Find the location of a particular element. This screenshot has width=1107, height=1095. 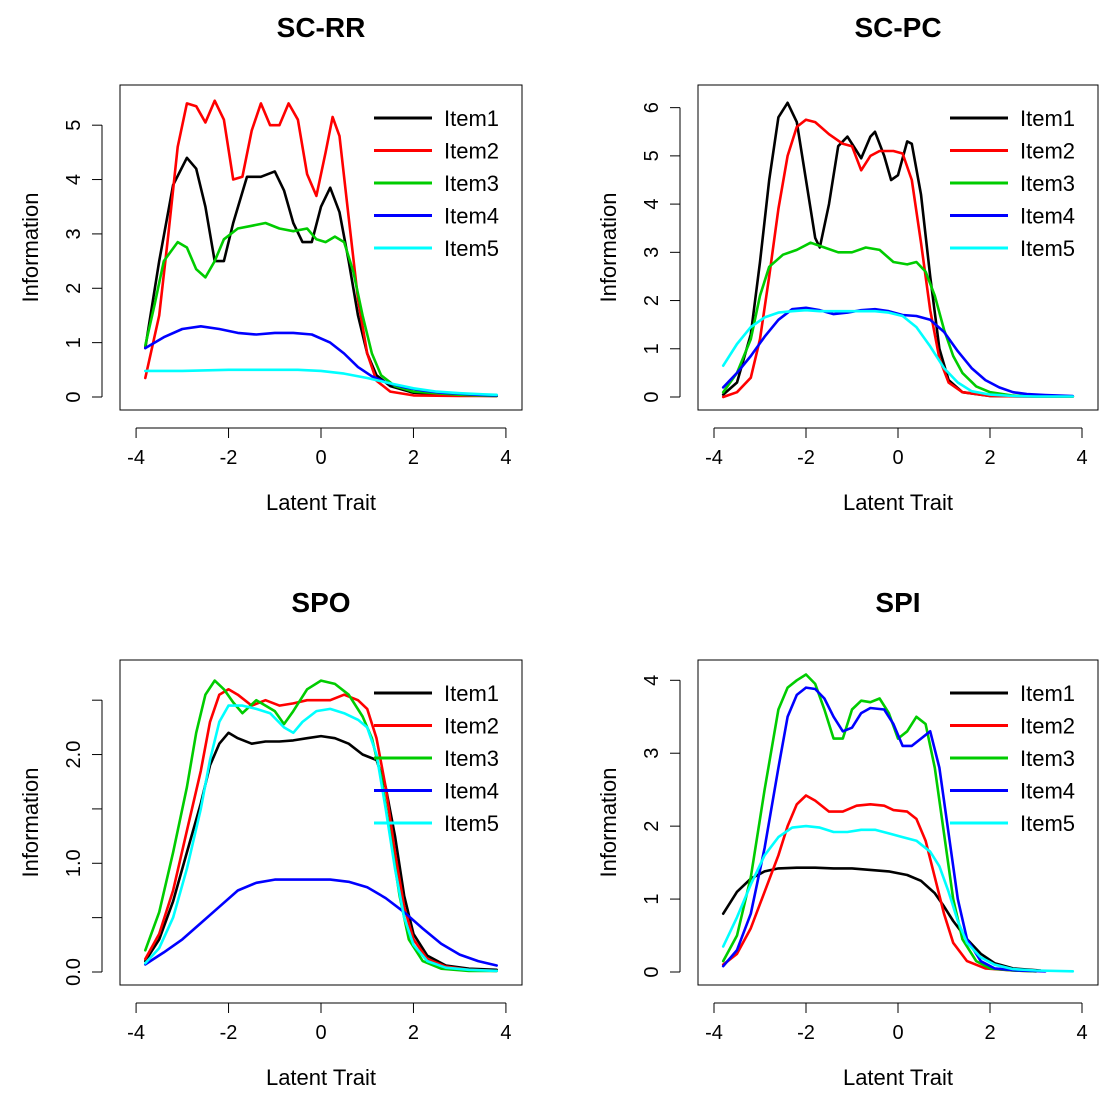

y-tick-label: 0.0 is located at coordinates (74, 972).